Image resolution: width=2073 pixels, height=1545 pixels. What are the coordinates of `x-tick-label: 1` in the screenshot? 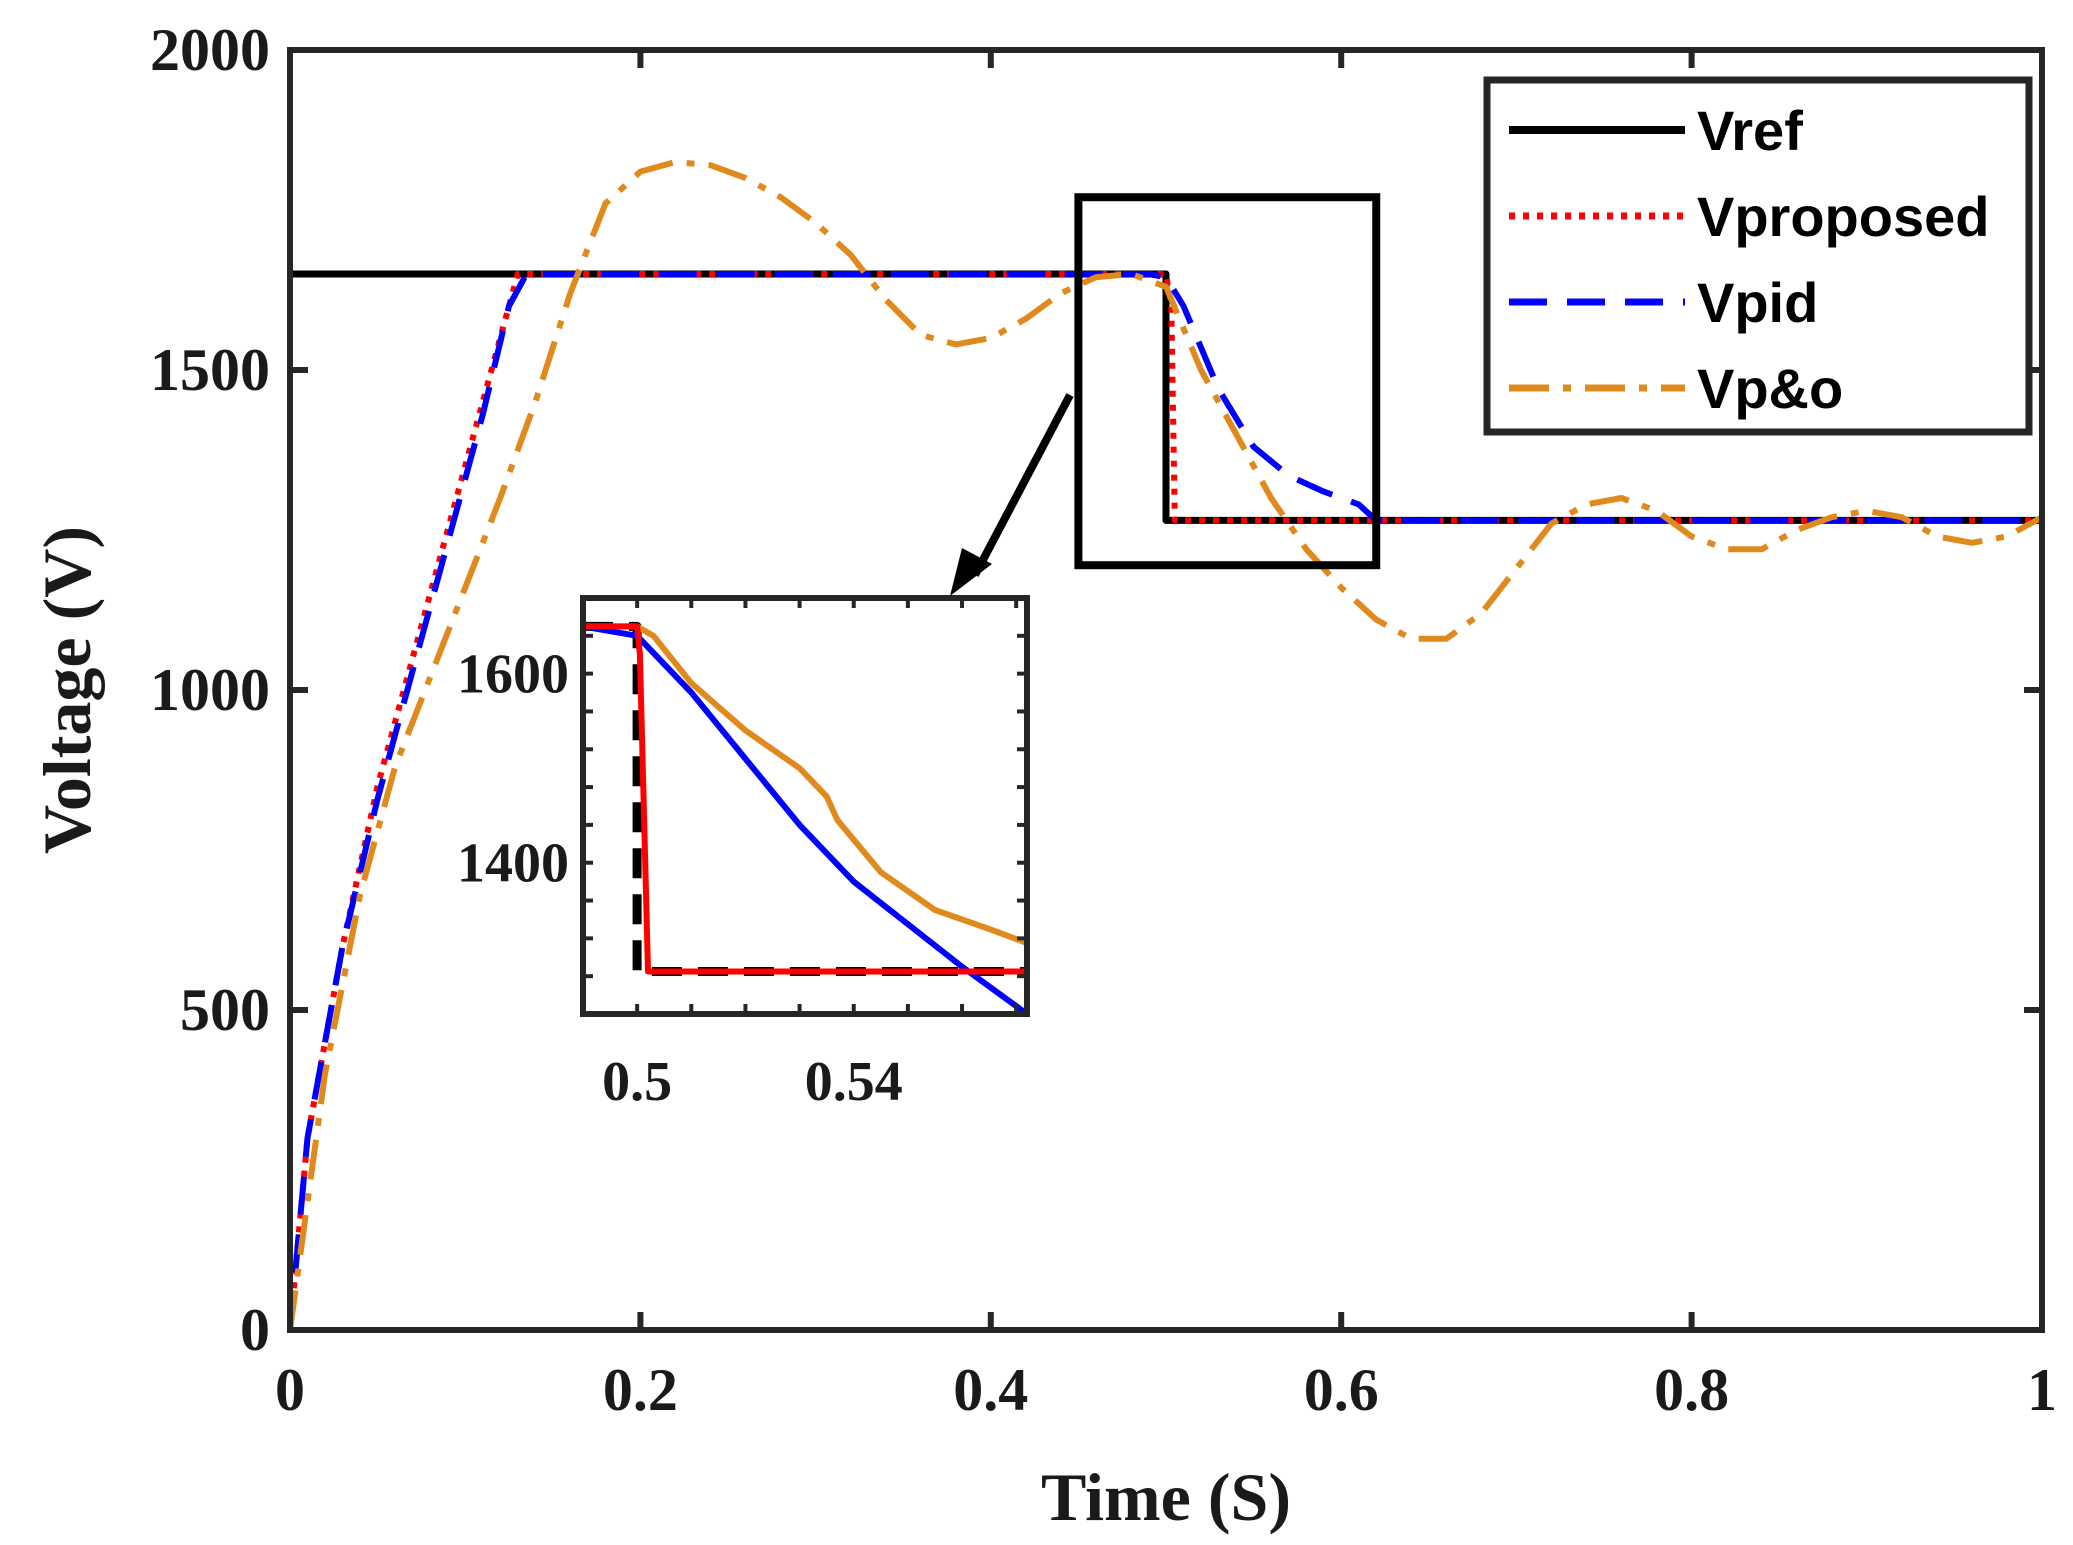 It's located at (2042, 1390).